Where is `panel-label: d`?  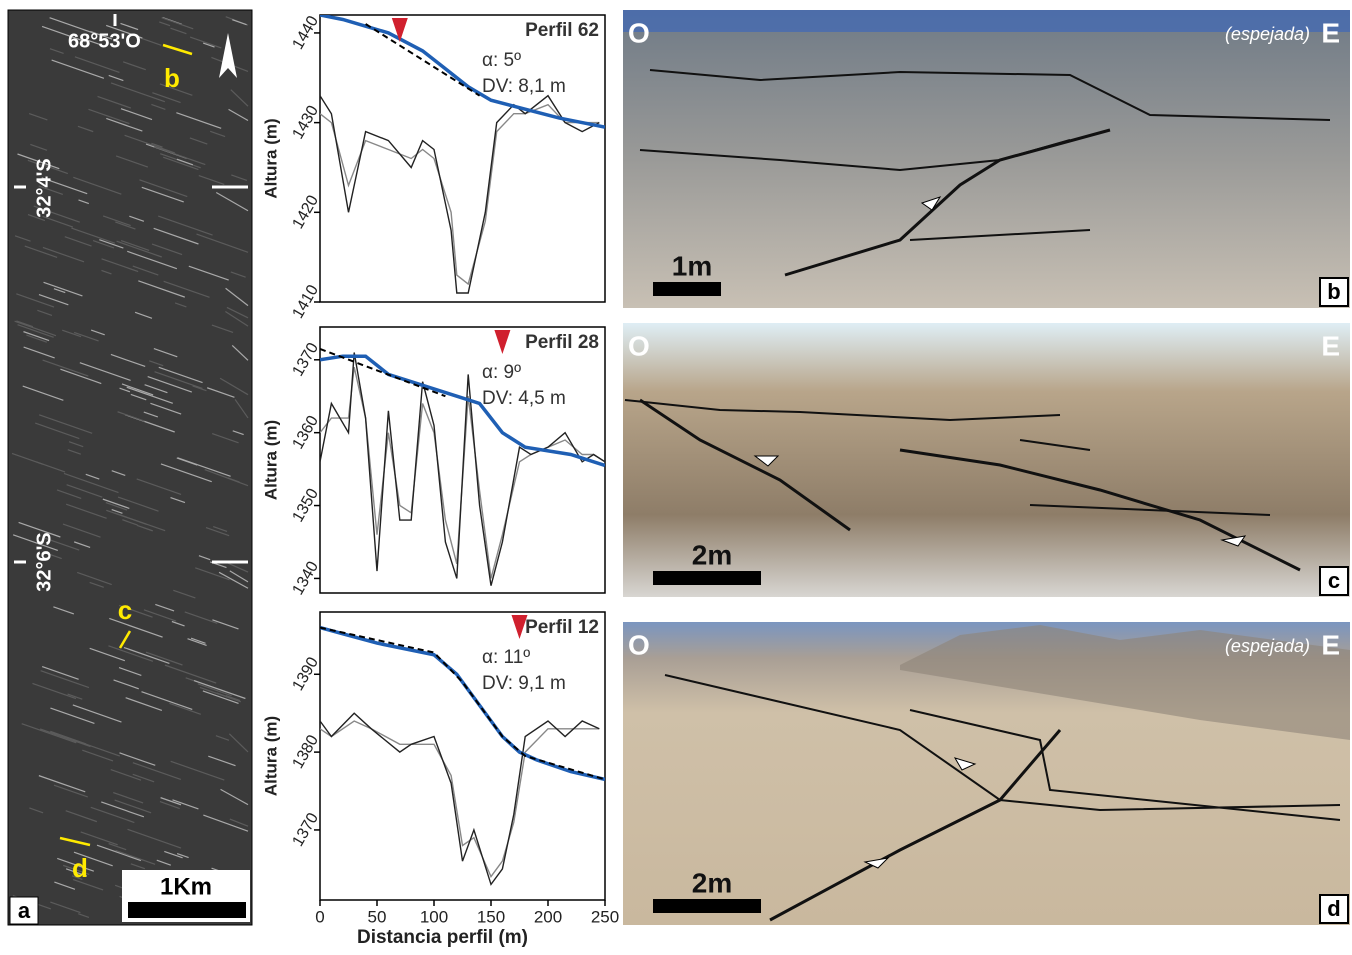 panel-label: d is located at coordinates (1333, 908).